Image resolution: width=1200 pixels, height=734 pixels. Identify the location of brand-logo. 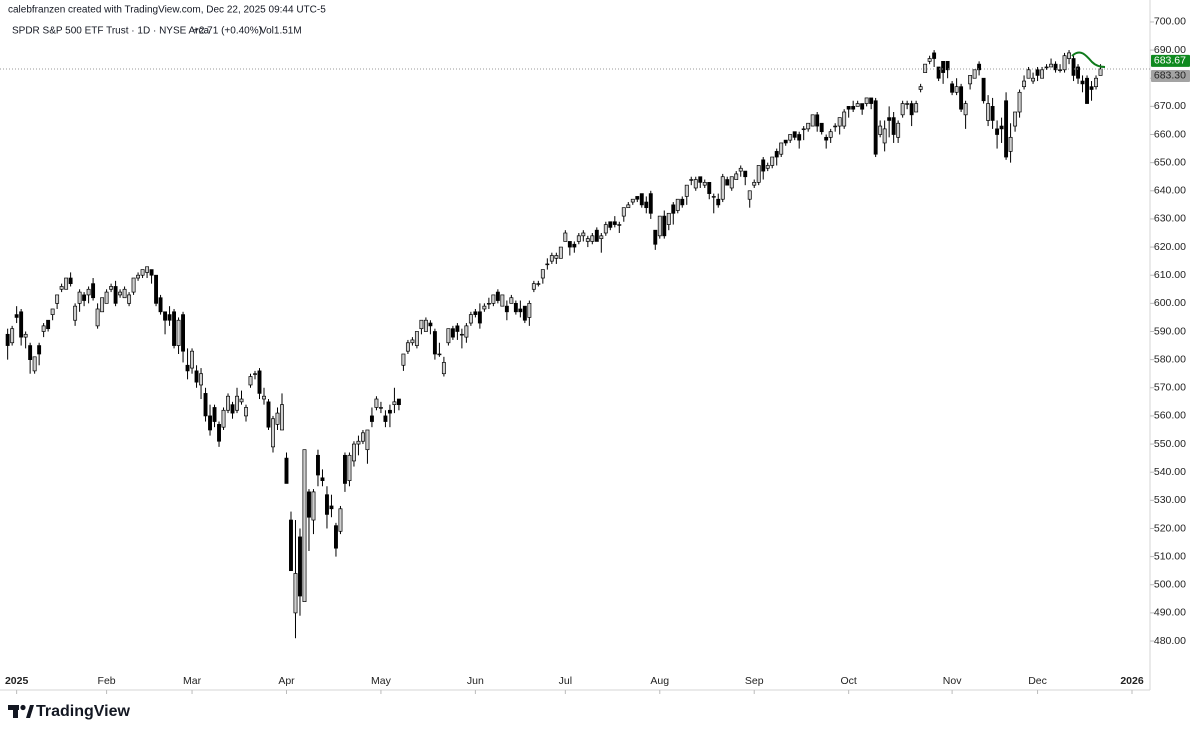
(21, 711).